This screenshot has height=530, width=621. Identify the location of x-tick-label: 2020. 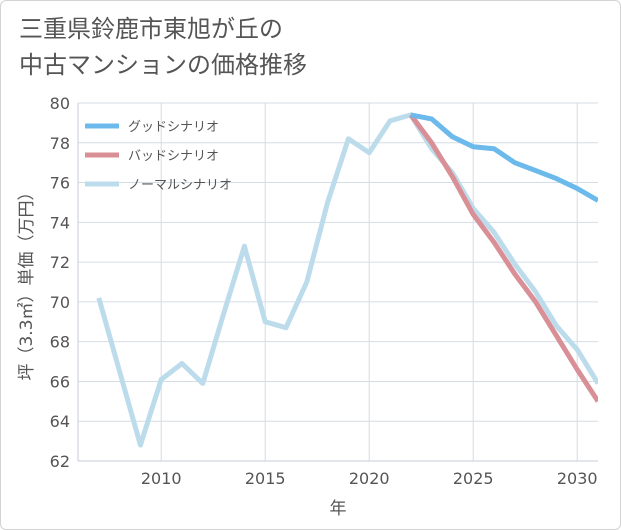
(369, 478).